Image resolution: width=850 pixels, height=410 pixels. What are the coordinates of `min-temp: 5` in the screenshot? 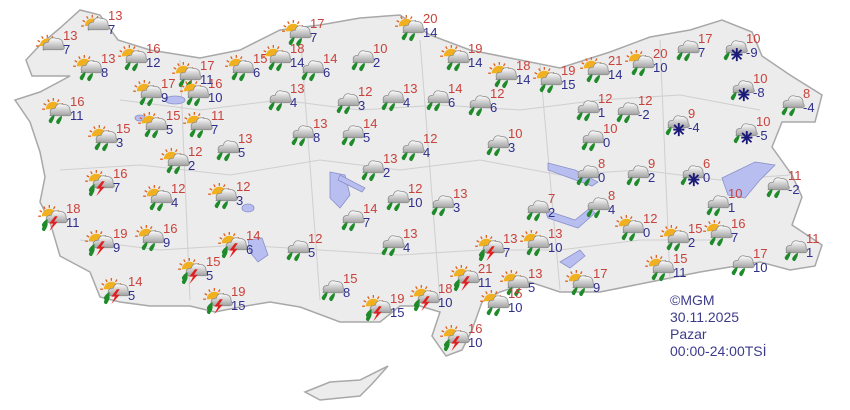 It's located at (532, 287).